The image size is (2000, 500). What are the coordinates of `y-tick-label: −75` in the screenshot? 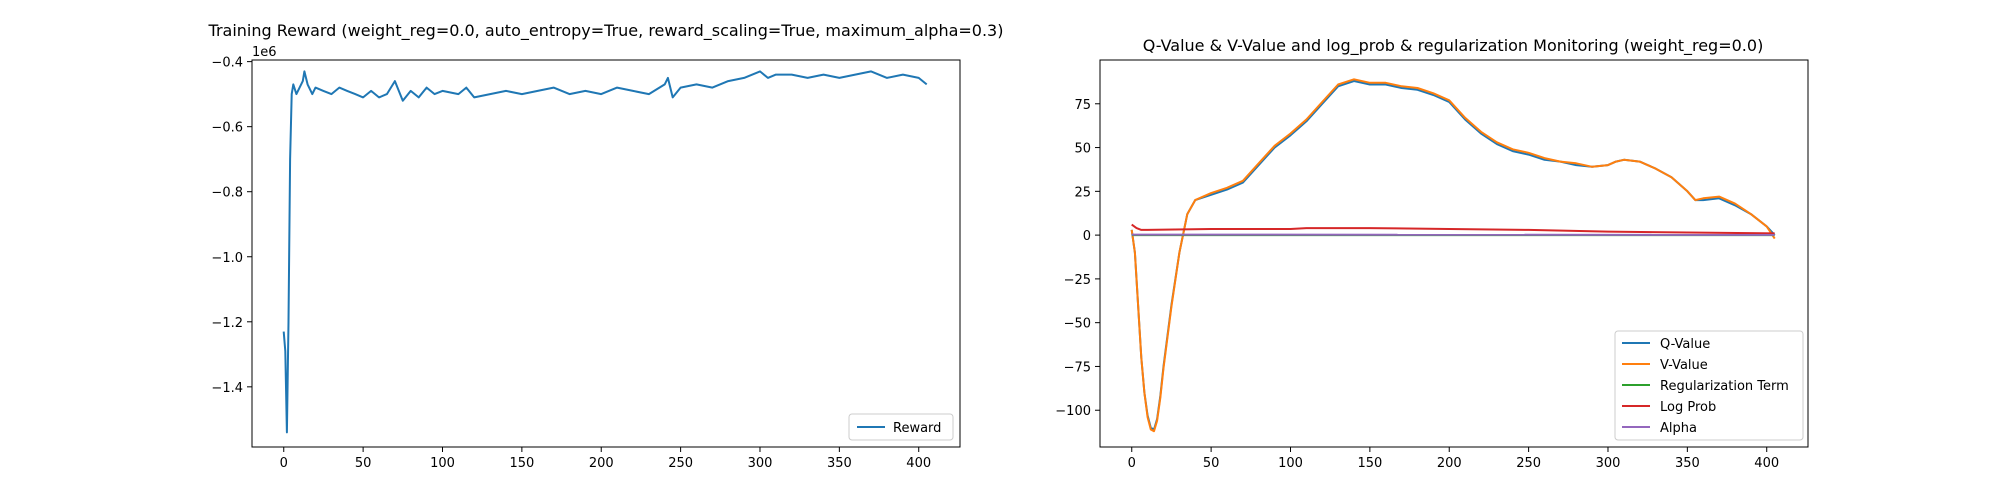 It's located at (1077, 367).